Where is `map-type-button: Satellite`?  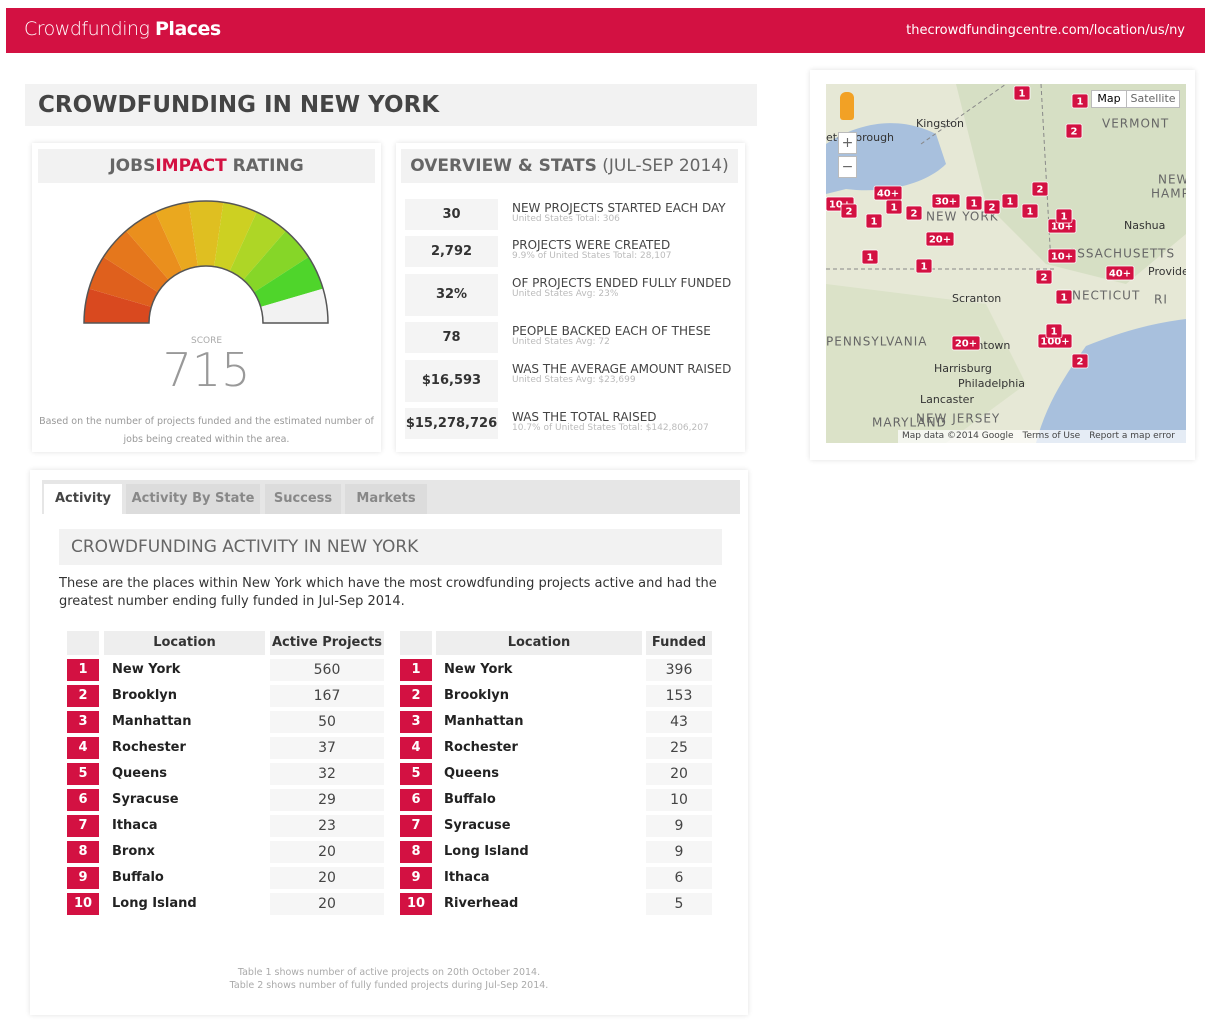
map-type-button: Satellite is located at coordinates (1153, 99).